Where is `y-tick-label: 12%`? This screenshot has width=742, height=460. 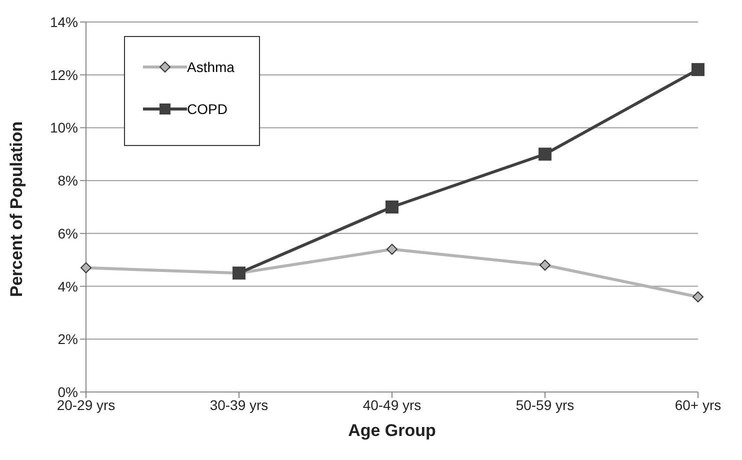
y-tick-label: 12% is located at coordinates (64, 74).